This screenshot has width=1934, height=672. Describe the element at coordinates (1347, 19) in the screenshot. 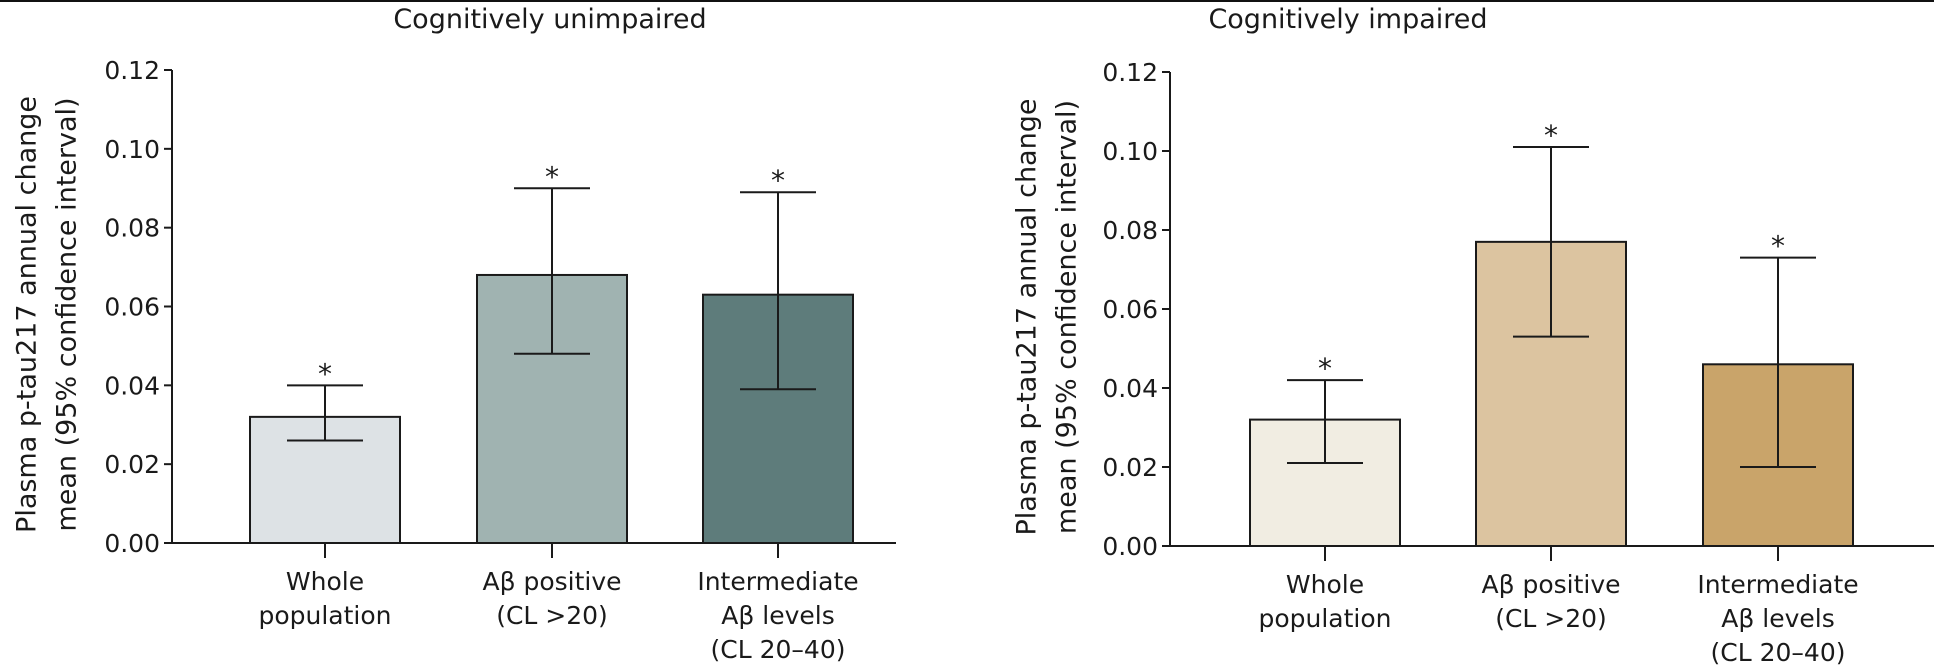

I see `chart-title: Cognitively impaired` at that location.